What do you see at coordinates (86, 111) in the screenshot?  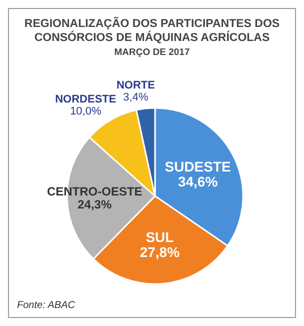 I see `data-label: 10,0%` at bounding box center [86, 111].